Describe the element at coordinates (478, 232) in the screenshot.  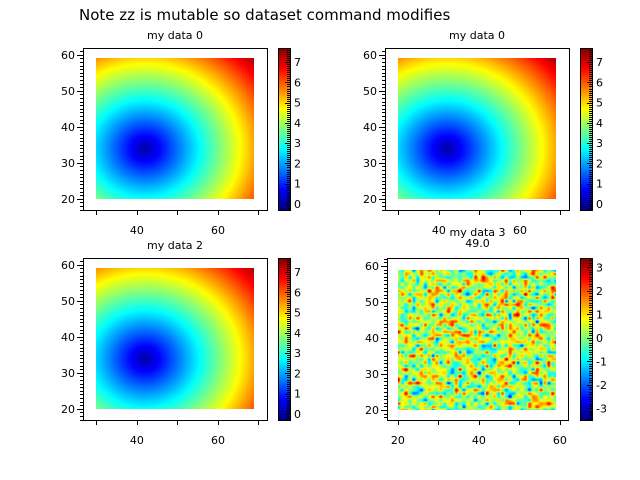
I see `plot-title: my data 3` at that location.